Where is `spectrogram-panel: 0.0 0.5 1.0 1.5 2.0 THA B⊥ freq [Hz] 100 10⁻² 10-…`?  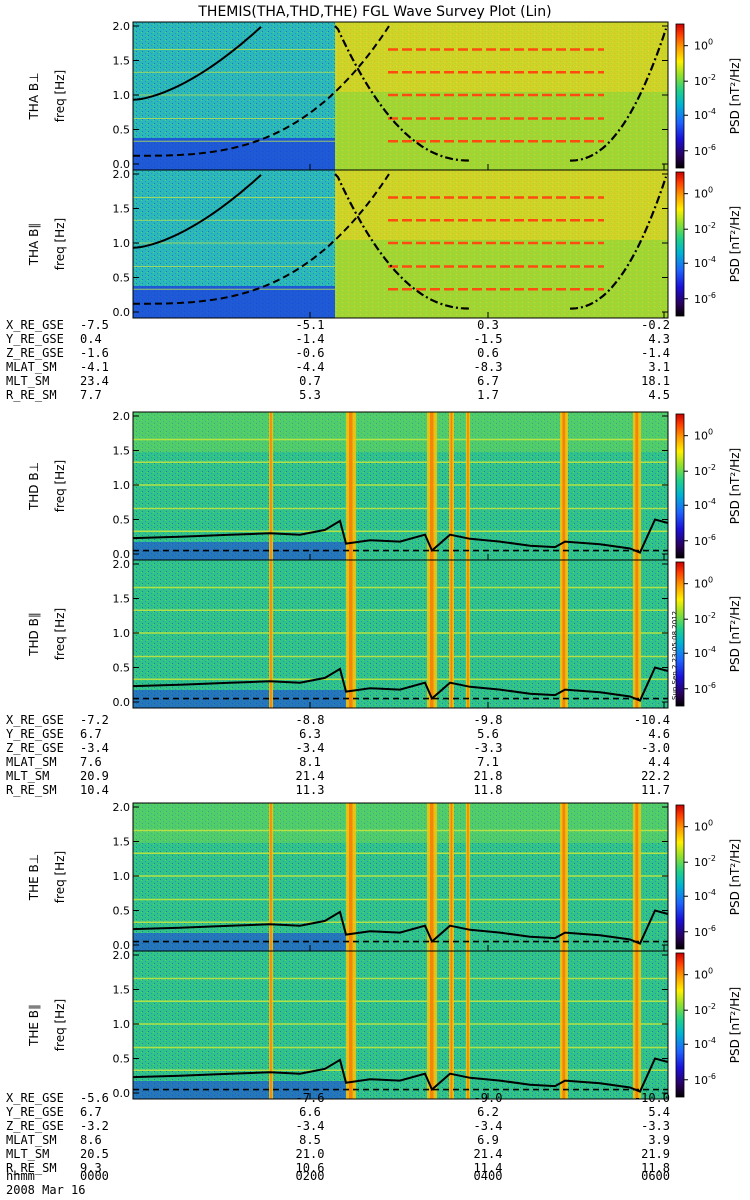 spectrogram-panel: 0.0 0.5 1.0 1.5 2.0 THA B⊥ freq [Hz] 100 10⁻² 10-… is located at coordinates (384, 95).